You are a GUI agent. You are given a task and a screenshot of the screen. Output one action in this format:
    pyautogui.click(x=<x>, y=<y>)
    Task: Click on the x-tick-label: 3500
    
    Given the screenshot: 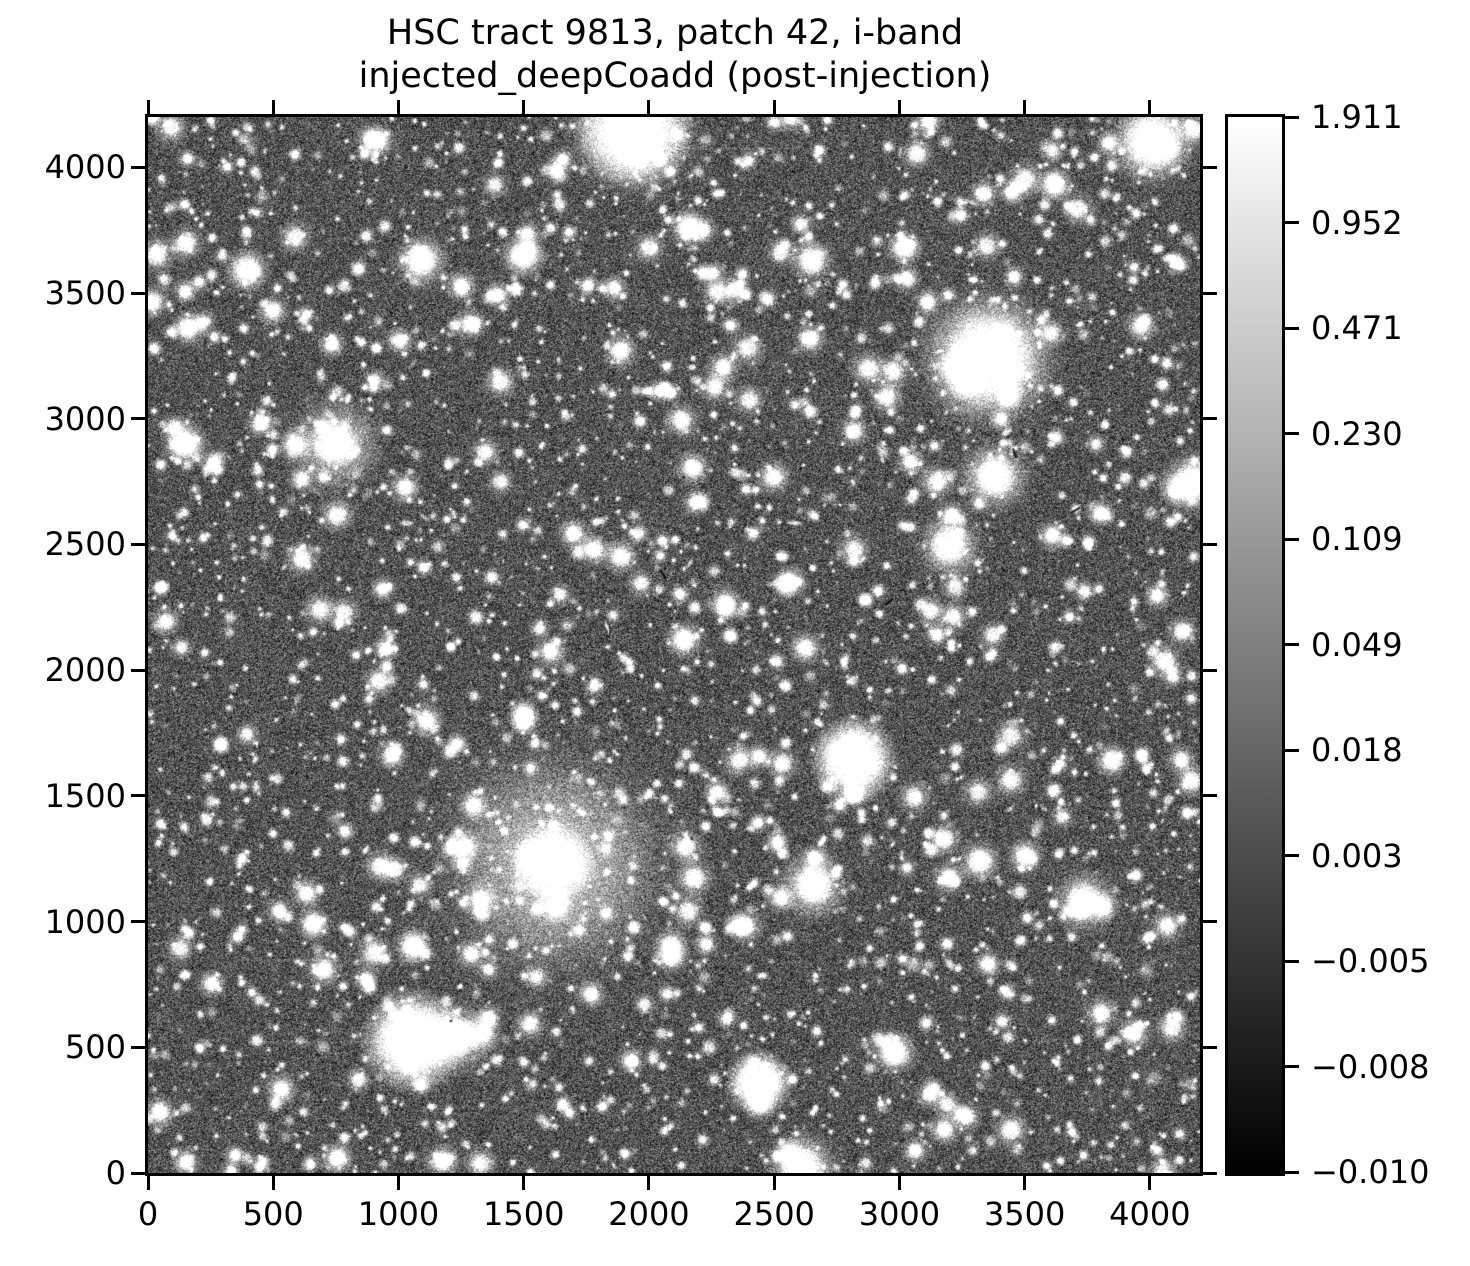 What is the action you would take?
    pyautogui.click(x=1024, y=1214)
    